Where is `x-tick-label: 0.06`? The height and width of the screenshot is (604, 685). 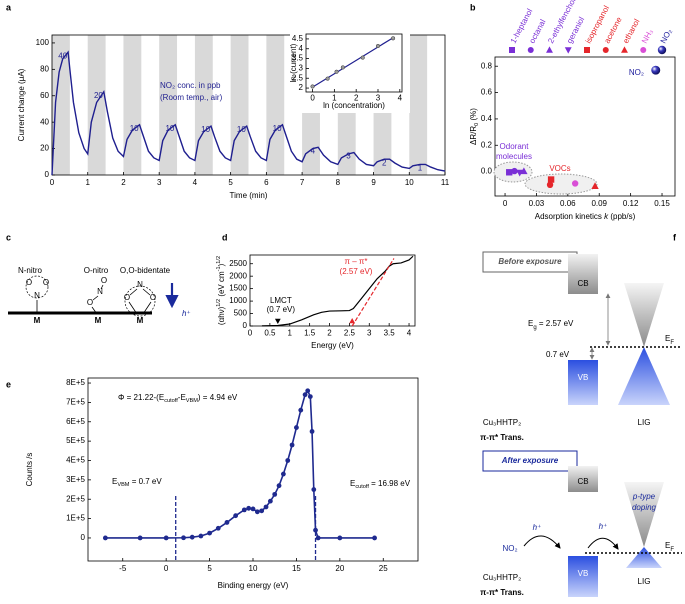
x-tick-label: 0.06 is located at coordinates (568, 203).